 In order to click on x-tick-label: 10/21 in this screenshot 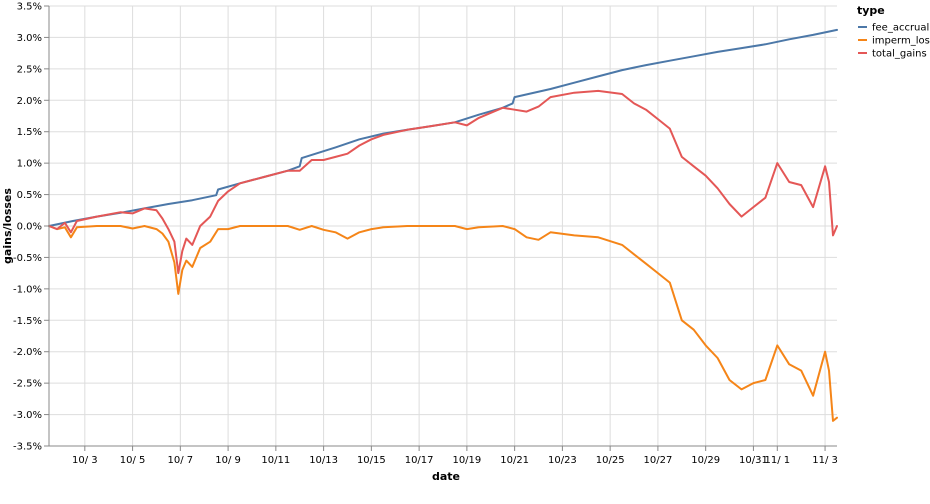, I will do `click(514, 460)`.